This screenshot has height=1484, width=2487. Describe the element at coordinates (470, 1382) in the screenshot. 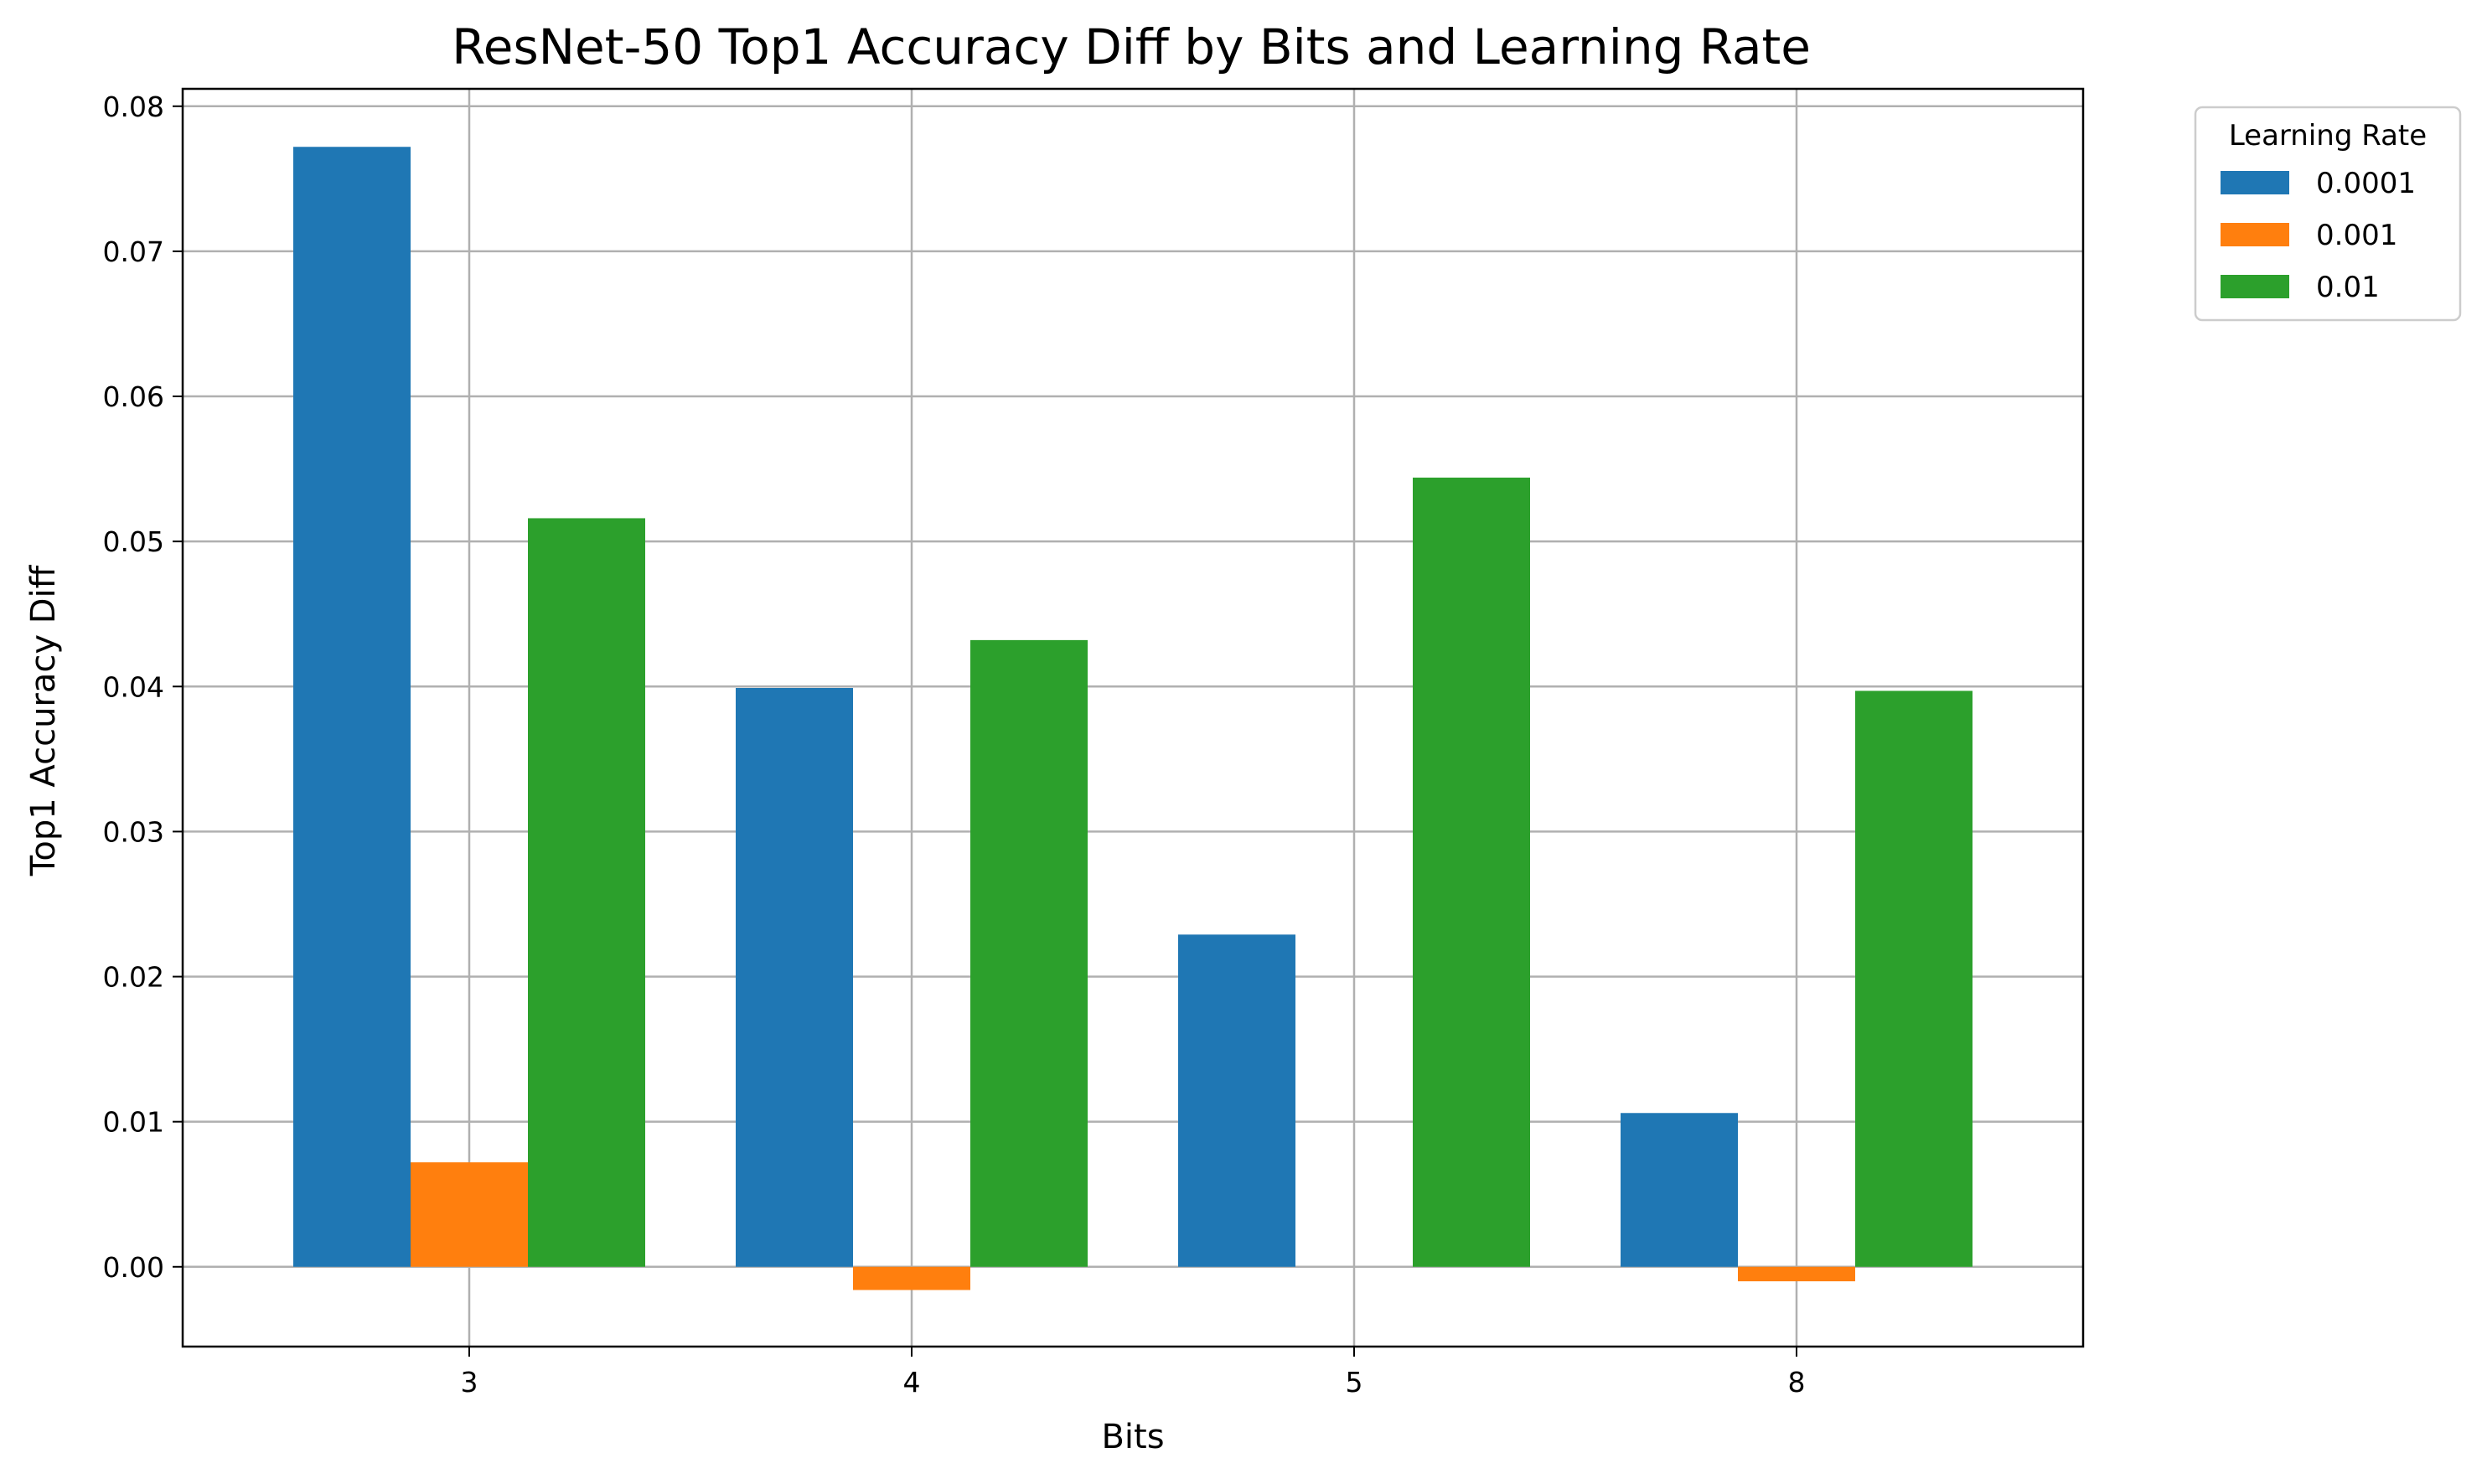

I see `x-tick-label: 3` at that location.